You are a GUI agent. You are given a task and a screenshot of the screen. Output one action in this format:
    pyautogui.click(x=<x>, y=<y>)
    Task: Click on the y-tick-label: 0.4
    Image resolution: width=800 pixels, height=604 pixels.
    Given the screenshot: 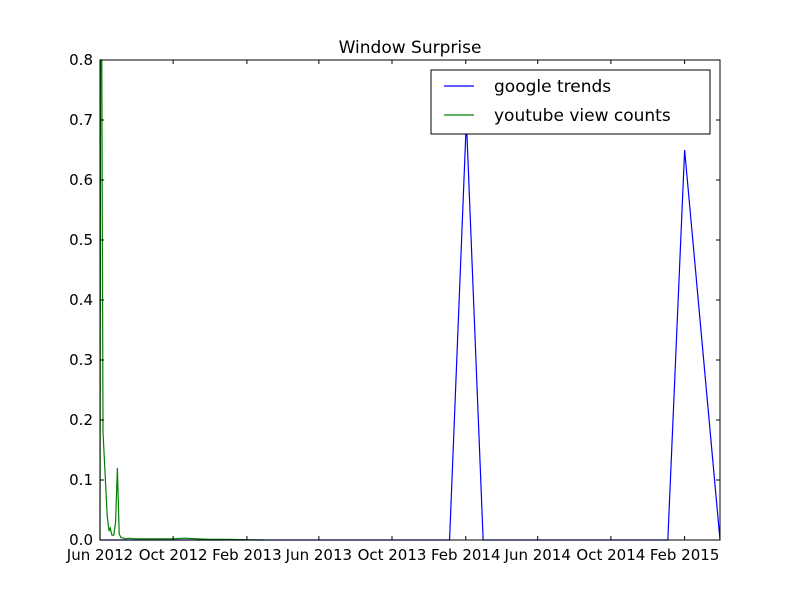 What is the action you would take?
    pyautogui.click(x=81, y=300)
    